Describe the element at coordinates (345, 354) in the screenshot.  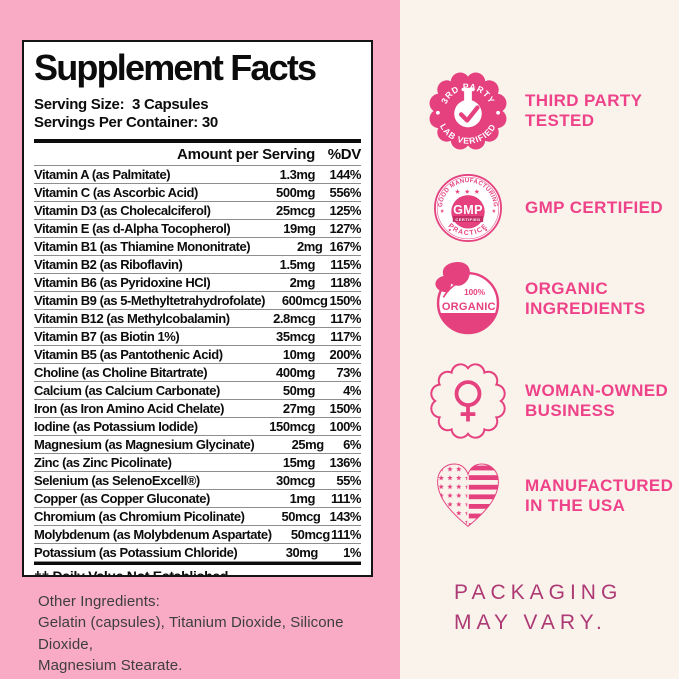
I see `nutrient-dv: 200%` at that location.